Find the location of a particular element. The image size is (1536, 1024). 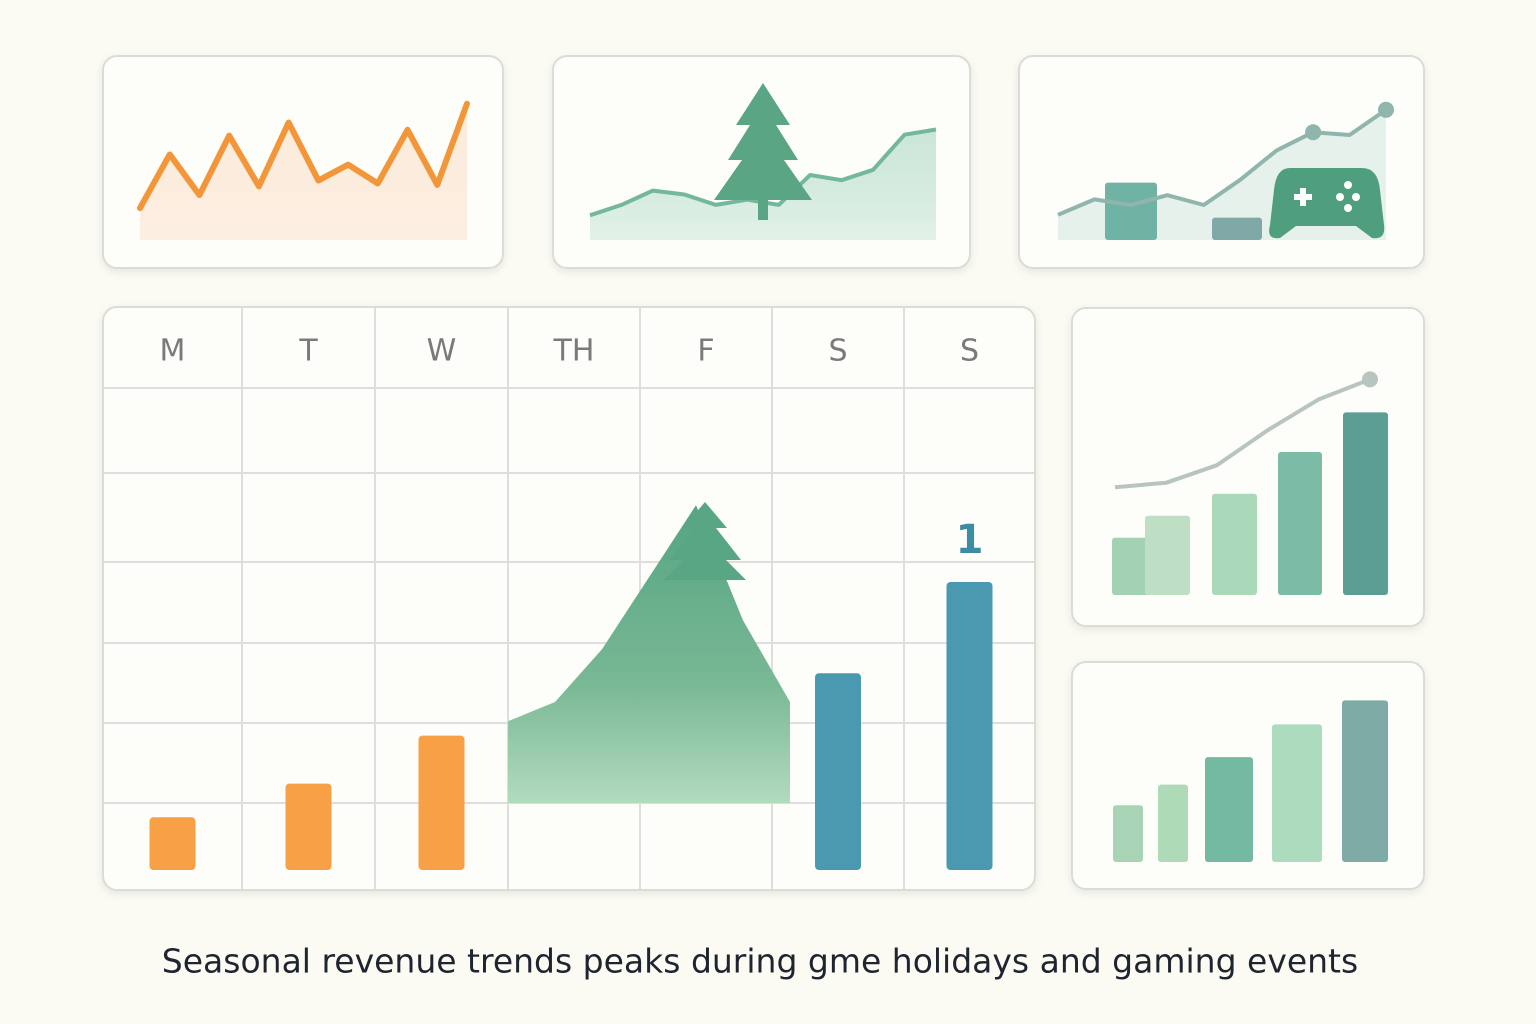

area is located at coordinates (763, 184).